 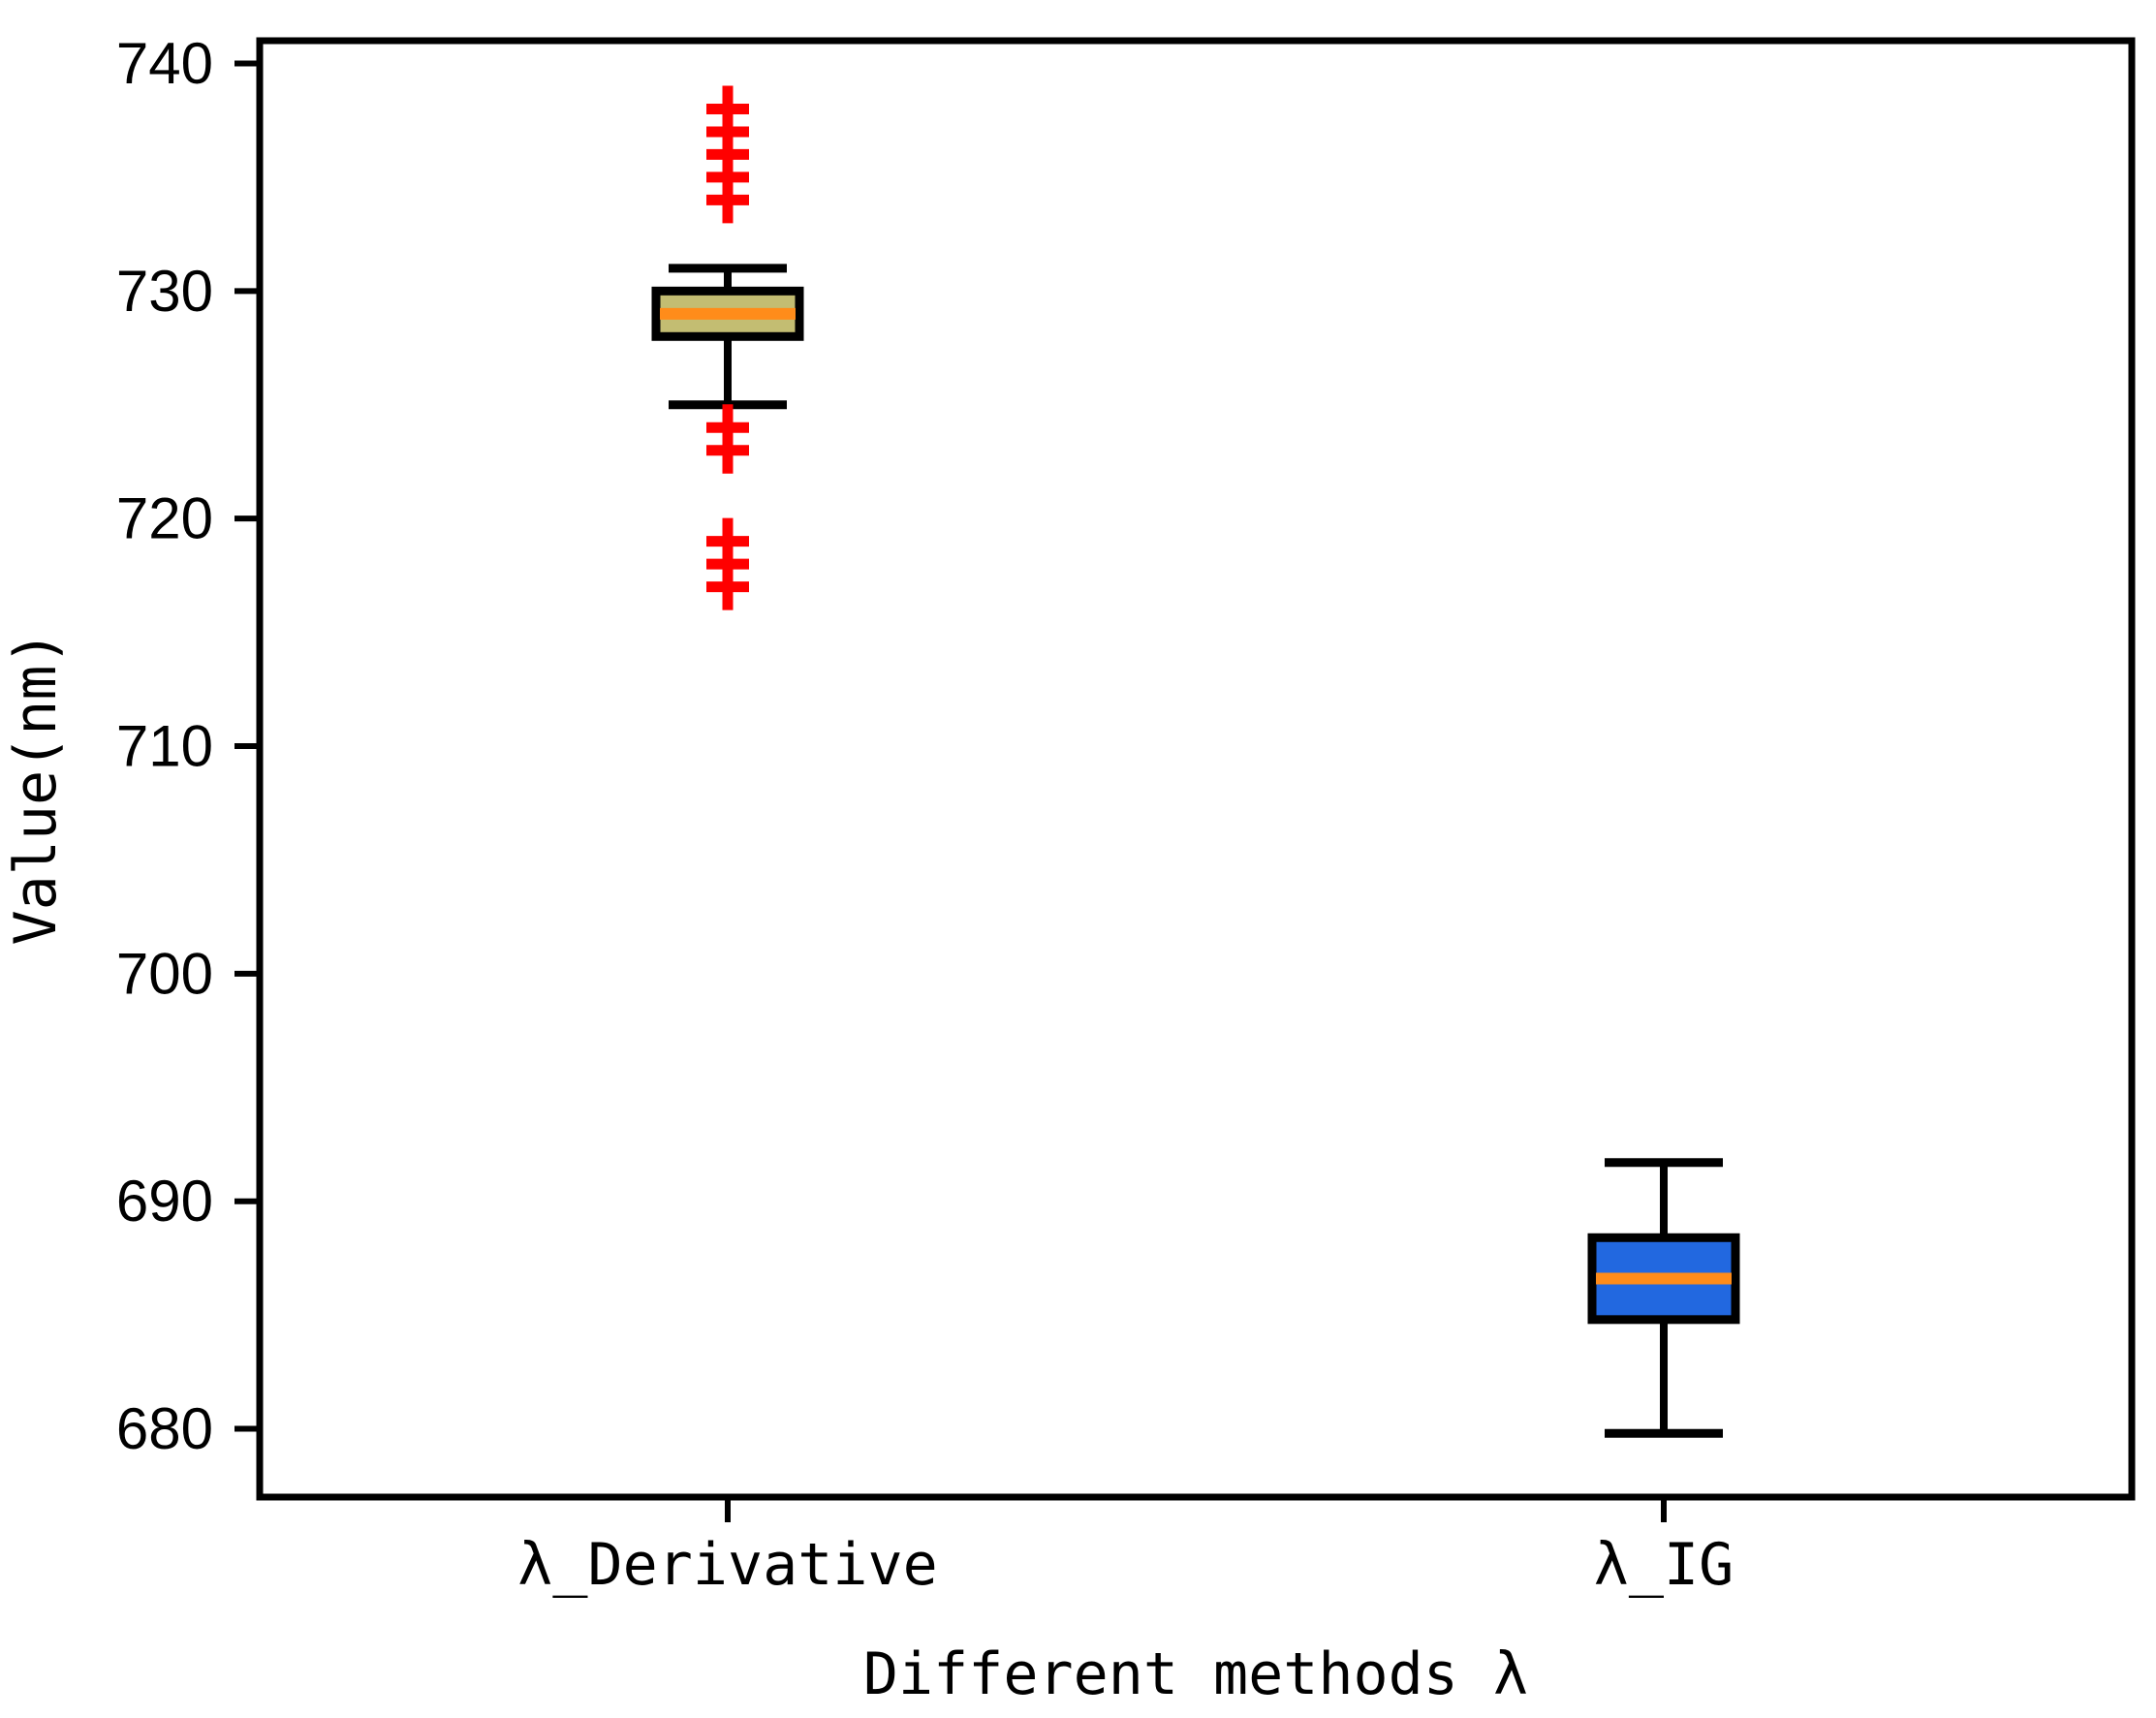 What do you see at coordinates (1664, 1565) in the screenshot?
I see `x-category-label: λ_IG` at bounding box center [1664, 1565].